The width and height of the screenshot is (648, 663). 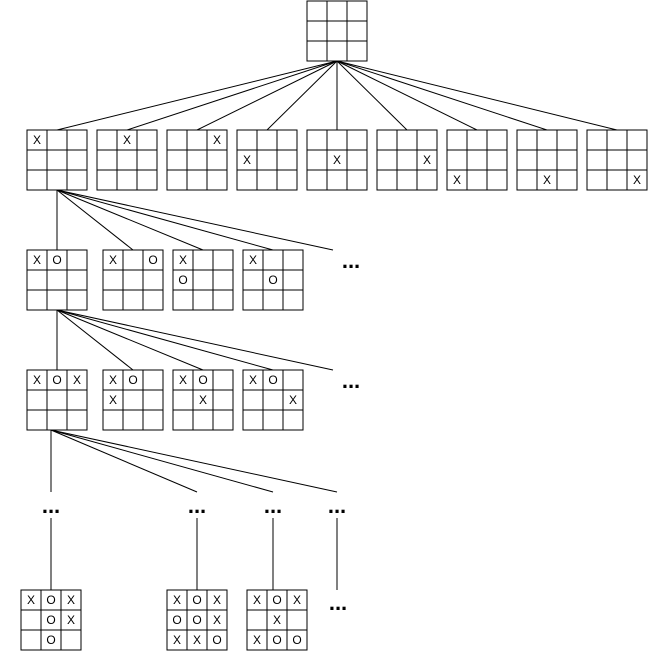 I want to click on level2-board: XO, so click(x=203, y=280).